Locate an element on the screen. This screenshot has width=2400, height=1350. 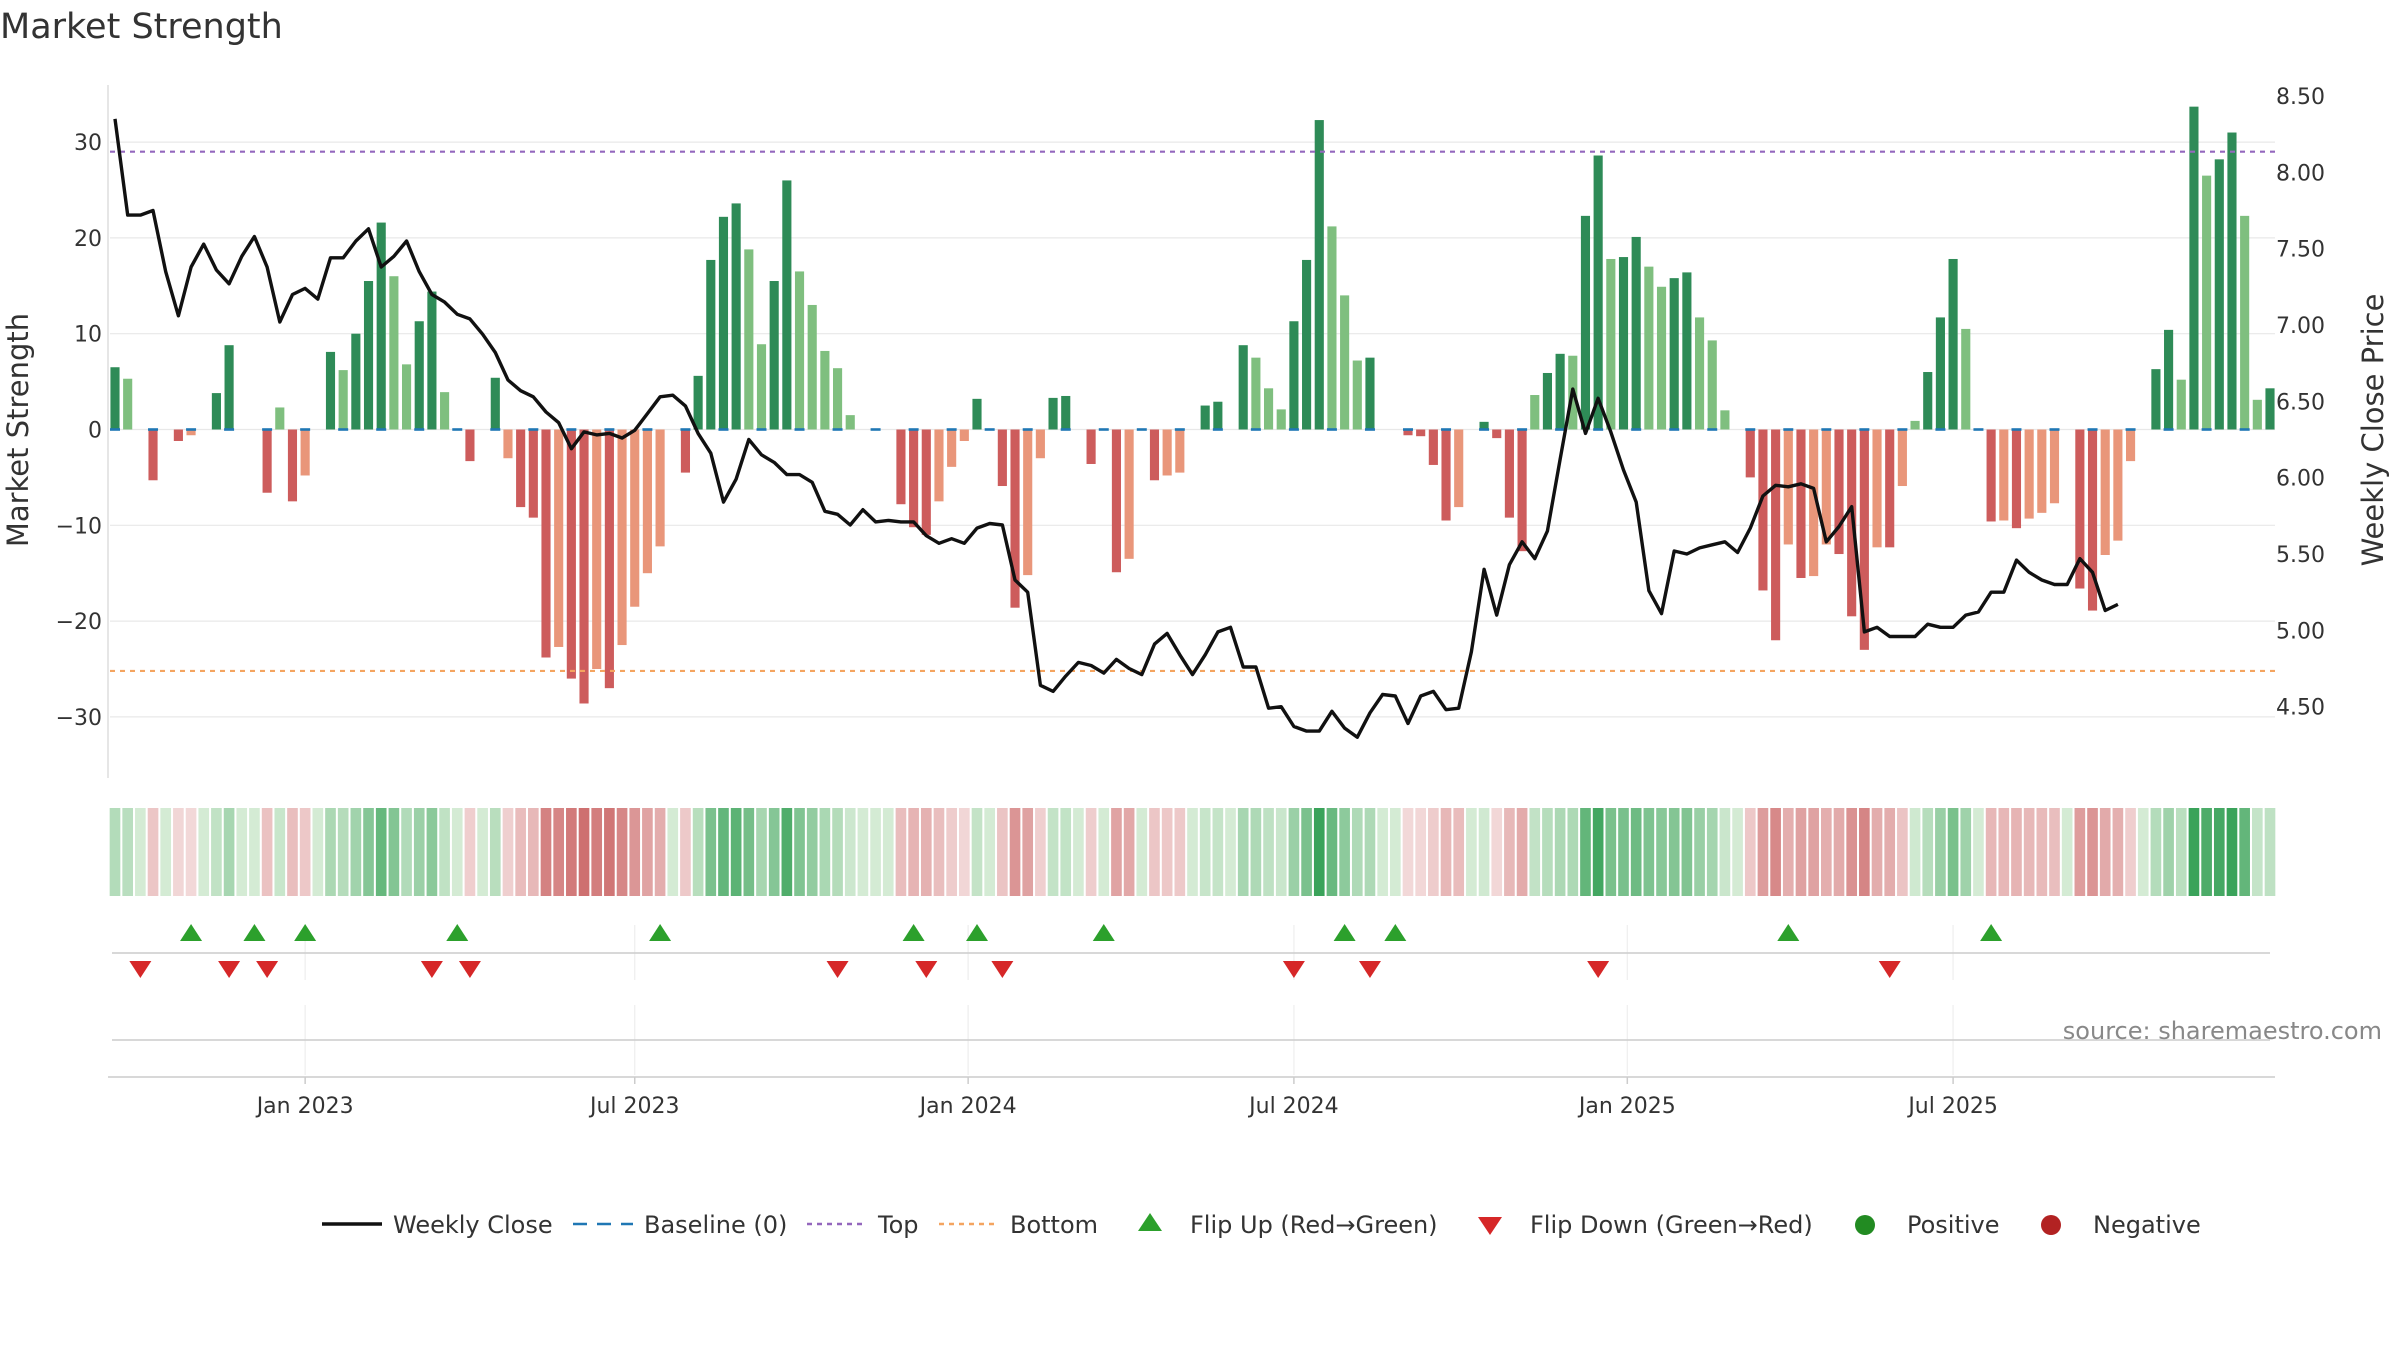
legend-weekly-close-label: Weekly Close is located at coordinates (473, 1225).